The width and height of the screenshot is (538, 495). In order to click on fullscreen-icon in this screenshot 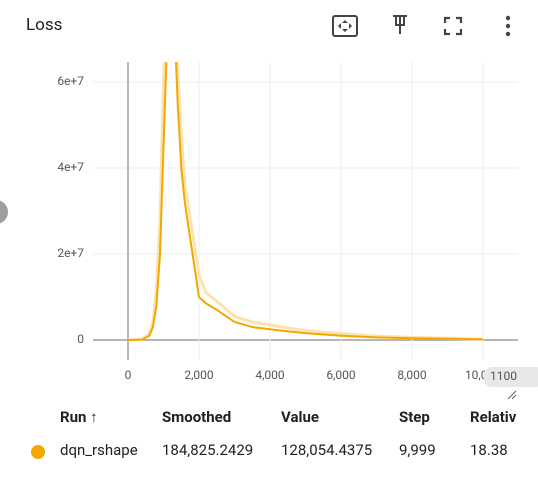, I will do `click(453, 26)`.